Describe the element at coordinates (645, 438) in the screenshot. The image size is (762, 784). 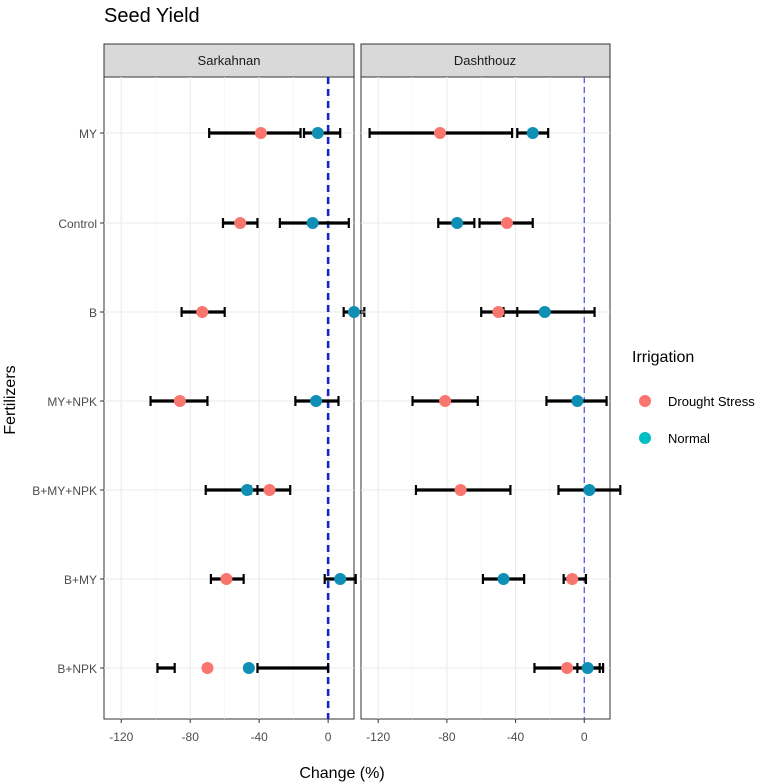
I see `legend-swatch-normal` at that location.